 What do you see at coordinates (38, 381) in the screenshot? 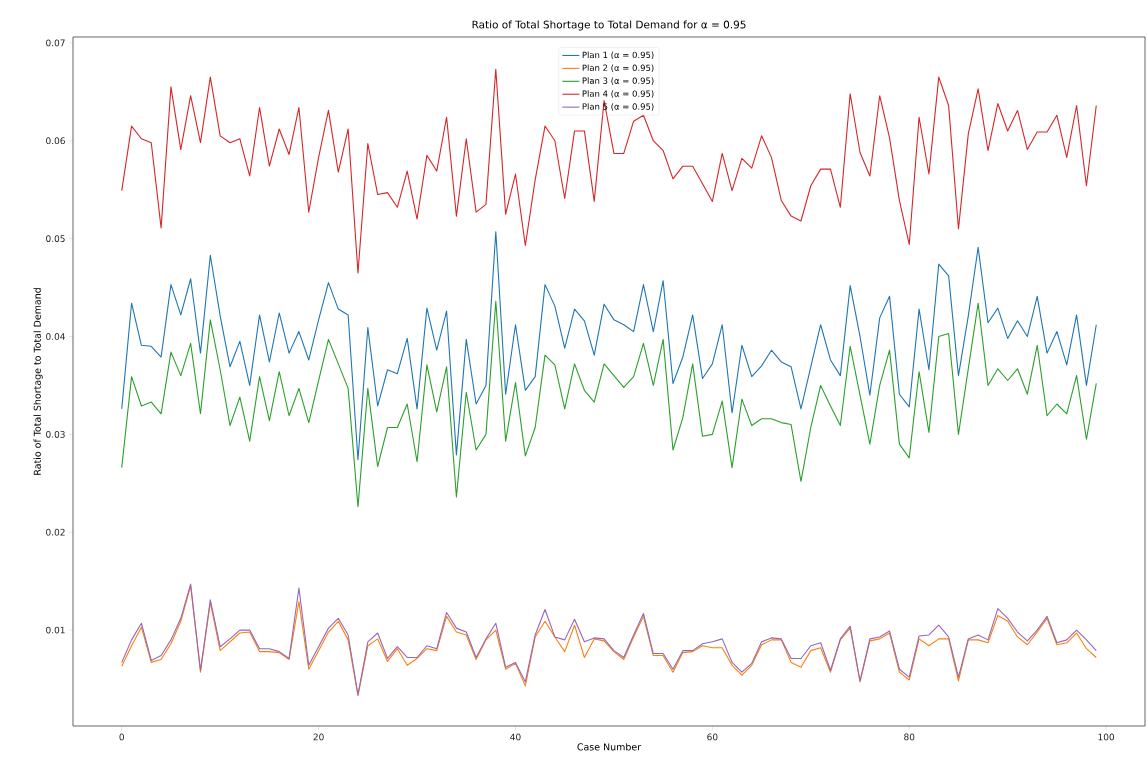
I see `y-axis-title: Ratio of Total Shortage to Total Demand` at bounding box center [38, 381].